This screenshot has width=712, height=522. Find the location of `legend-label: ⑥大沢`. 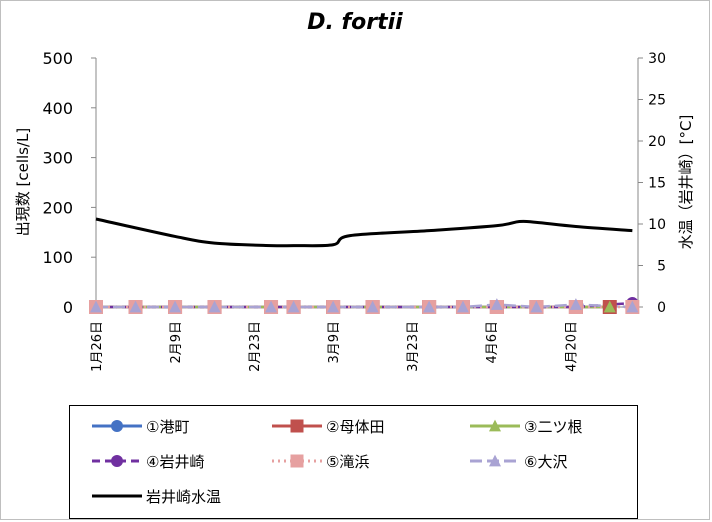

legend-label: ⑥大沢 is located at coordinates (546, 461).